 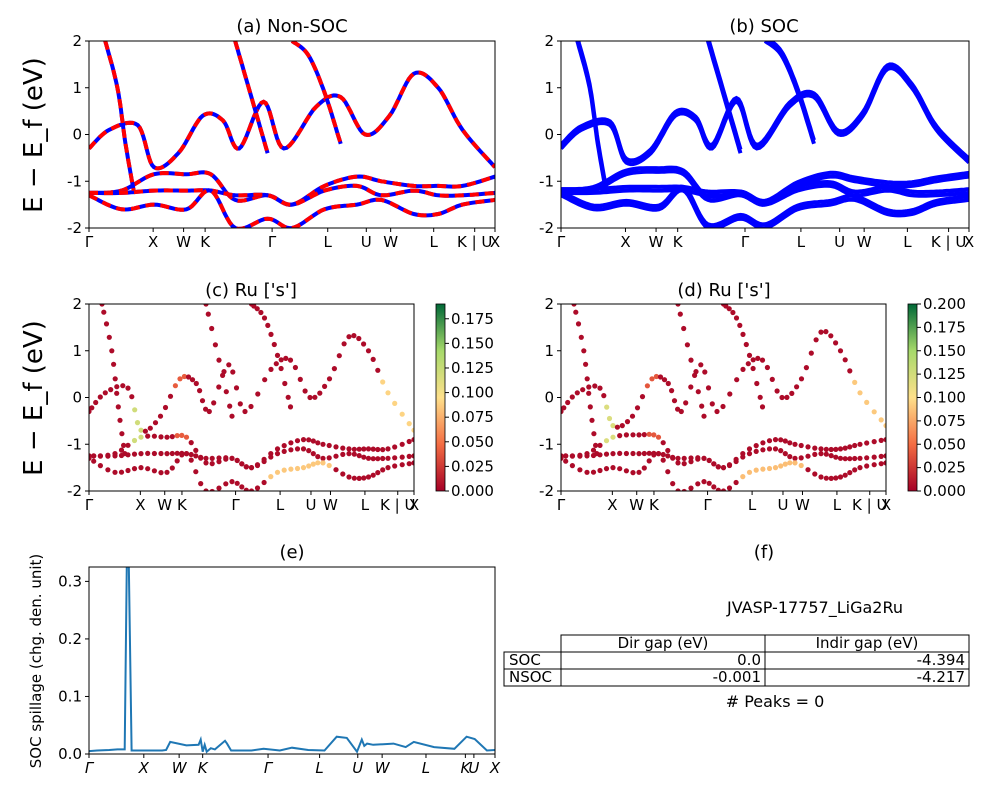 I want to click on panel-e-xtick-label: K, so click(x=203, y=768).